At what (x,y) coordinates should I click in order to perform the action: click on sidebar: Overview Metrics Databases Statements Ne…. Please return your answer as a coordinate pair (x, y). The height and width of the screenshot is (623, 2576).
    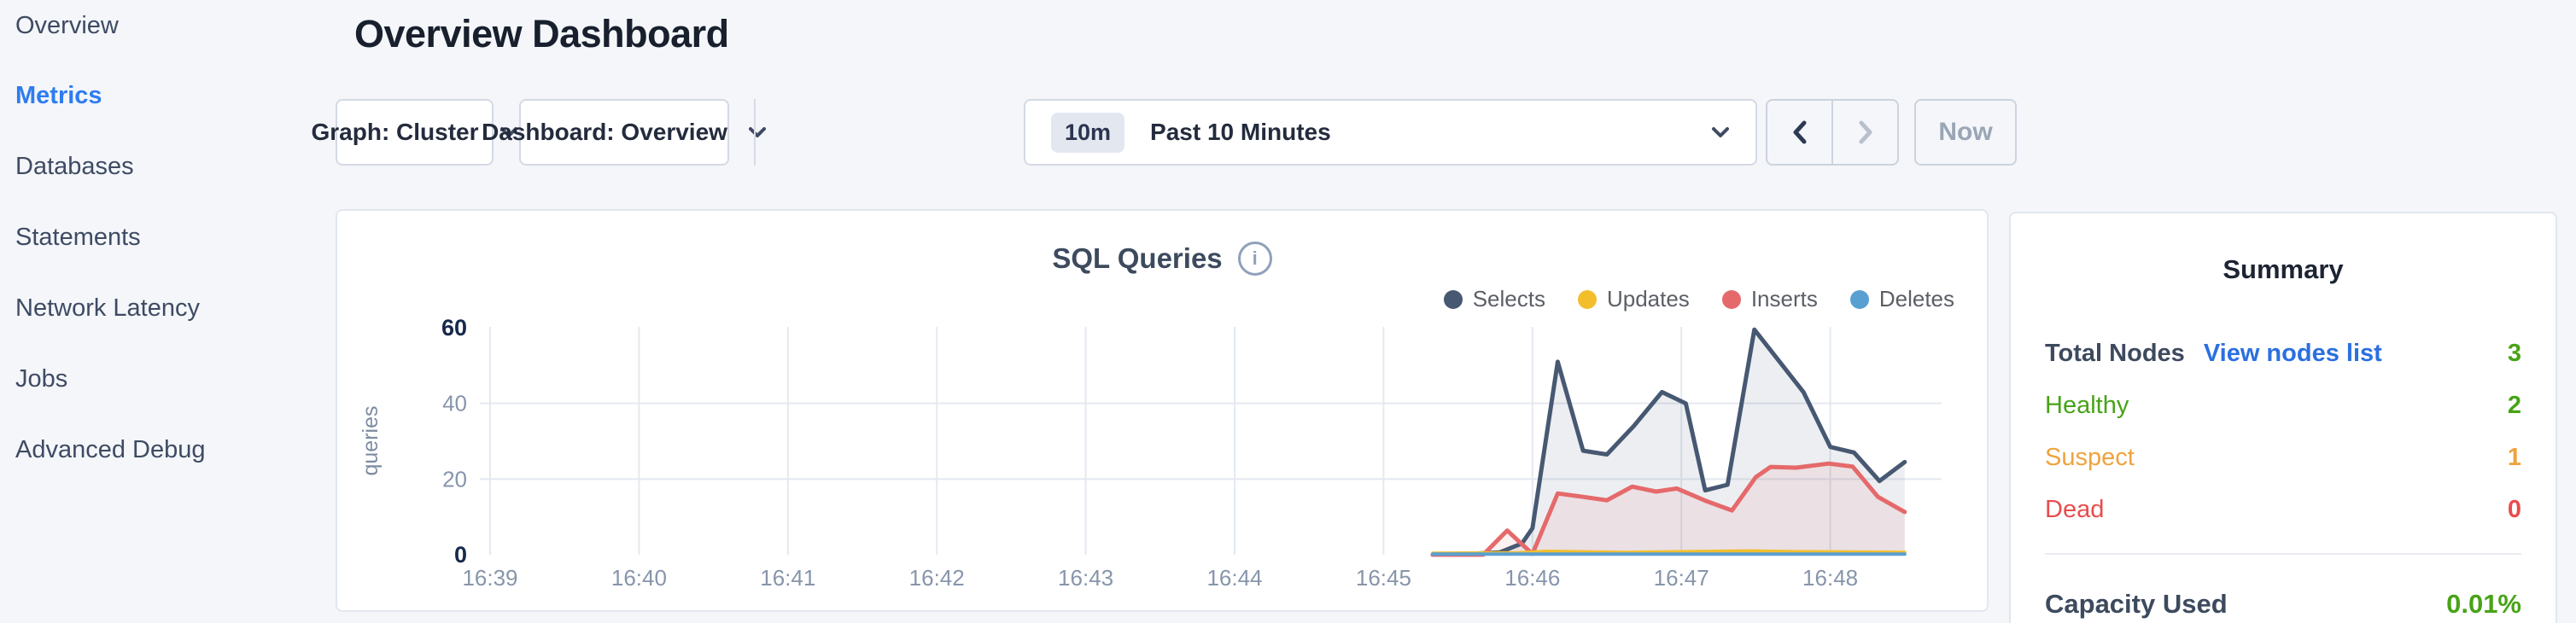
    Looking at the image, I should click on (166, 311).